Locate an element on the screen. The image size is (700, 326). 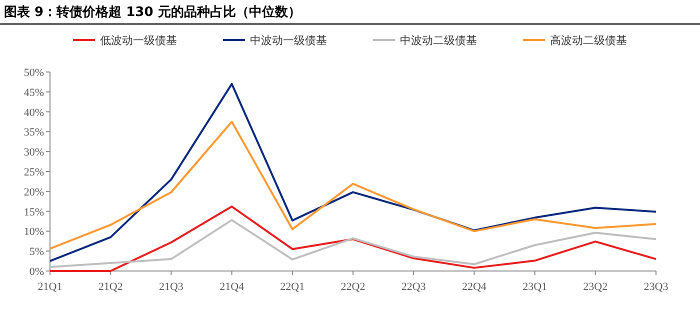
x-tick-label: 21Q4 is located at coordinates (232, 287).